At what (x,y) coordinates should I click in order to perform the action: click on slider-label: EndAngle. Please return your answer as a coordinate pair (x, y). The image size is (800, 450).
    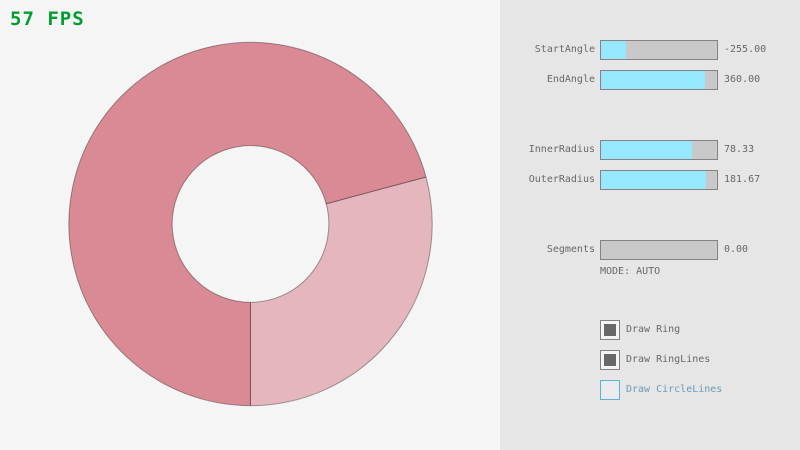
    Looking at the image, I should click on (570, 79).